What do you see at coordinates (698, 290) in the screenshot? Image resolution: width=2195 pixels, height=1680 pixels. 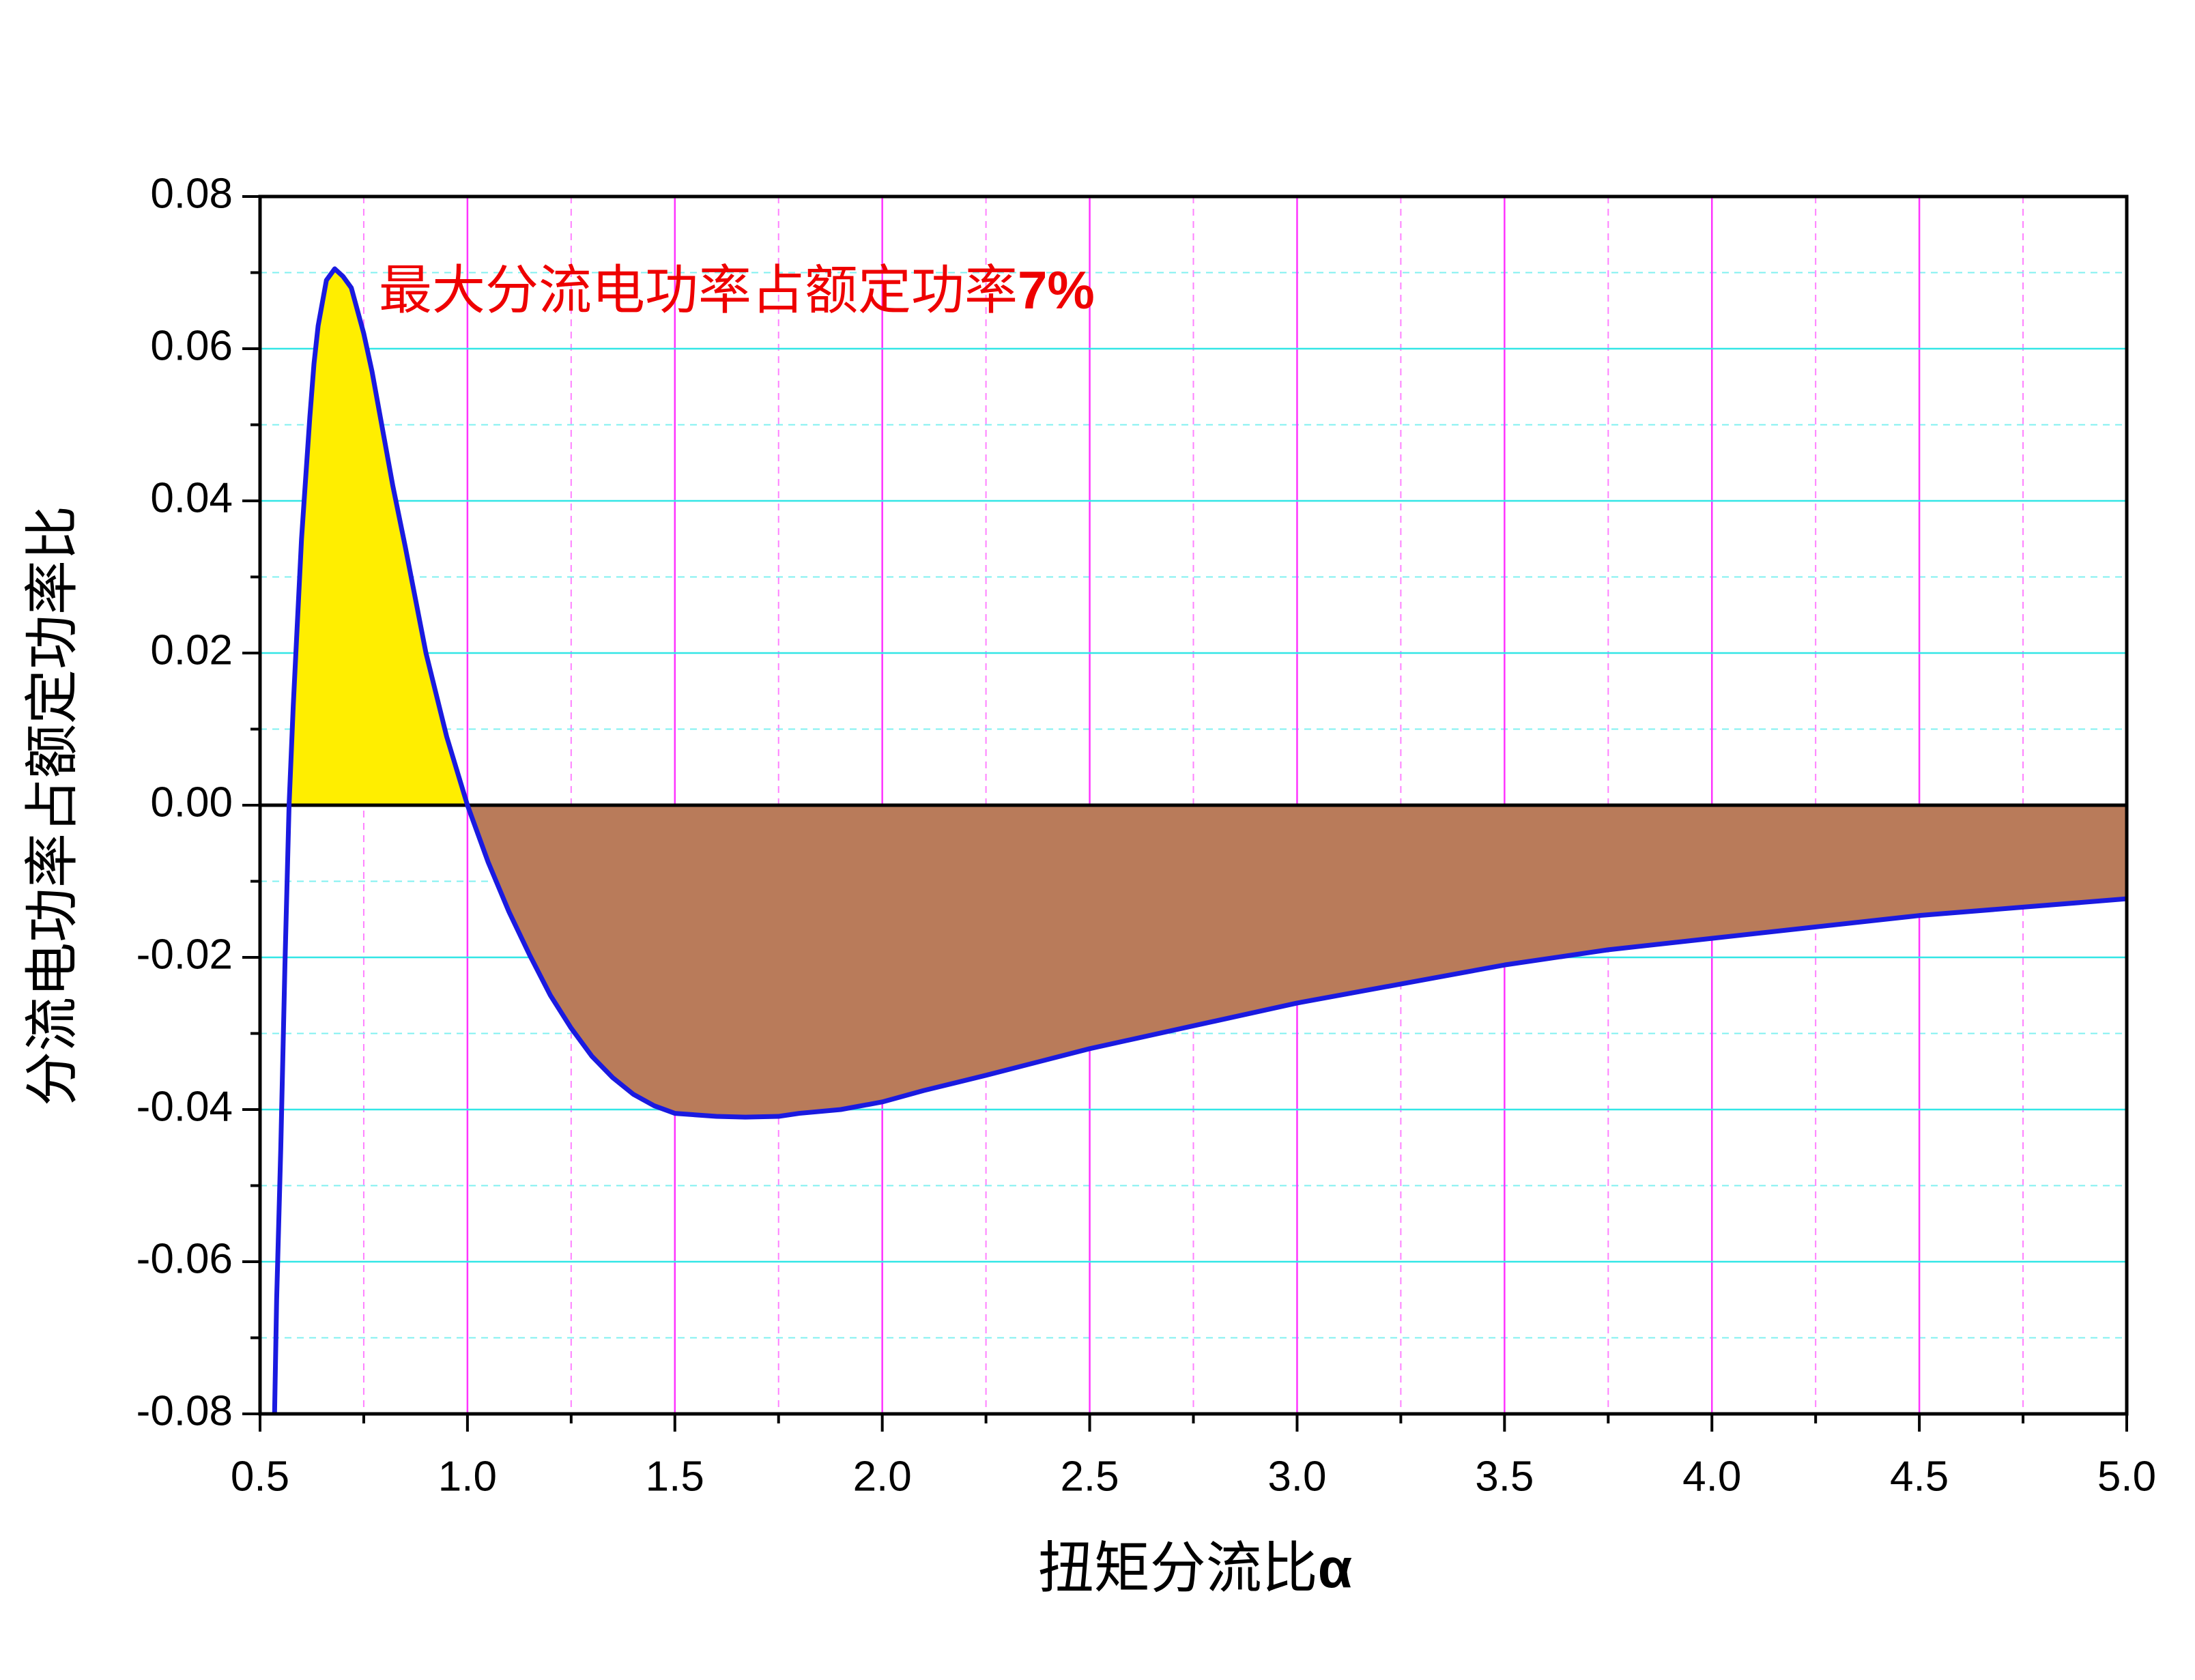 I see `annotation-text: 最大分流电功率占额定功率` at bounding box center [698, 290].